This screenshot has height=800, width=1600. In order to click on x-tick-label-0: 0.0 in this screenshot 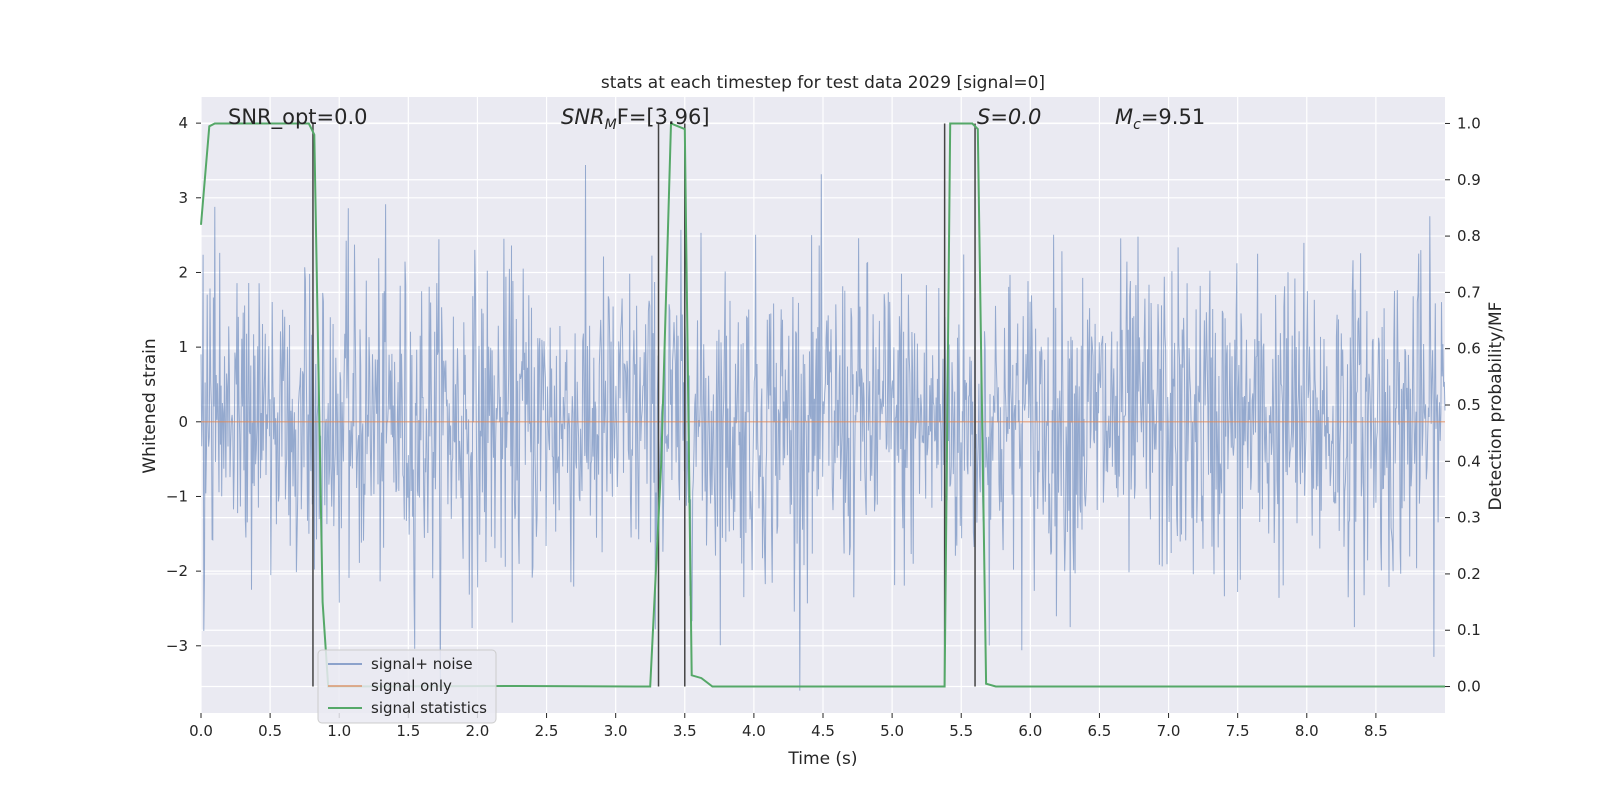, I will do `click(201, 731)`.